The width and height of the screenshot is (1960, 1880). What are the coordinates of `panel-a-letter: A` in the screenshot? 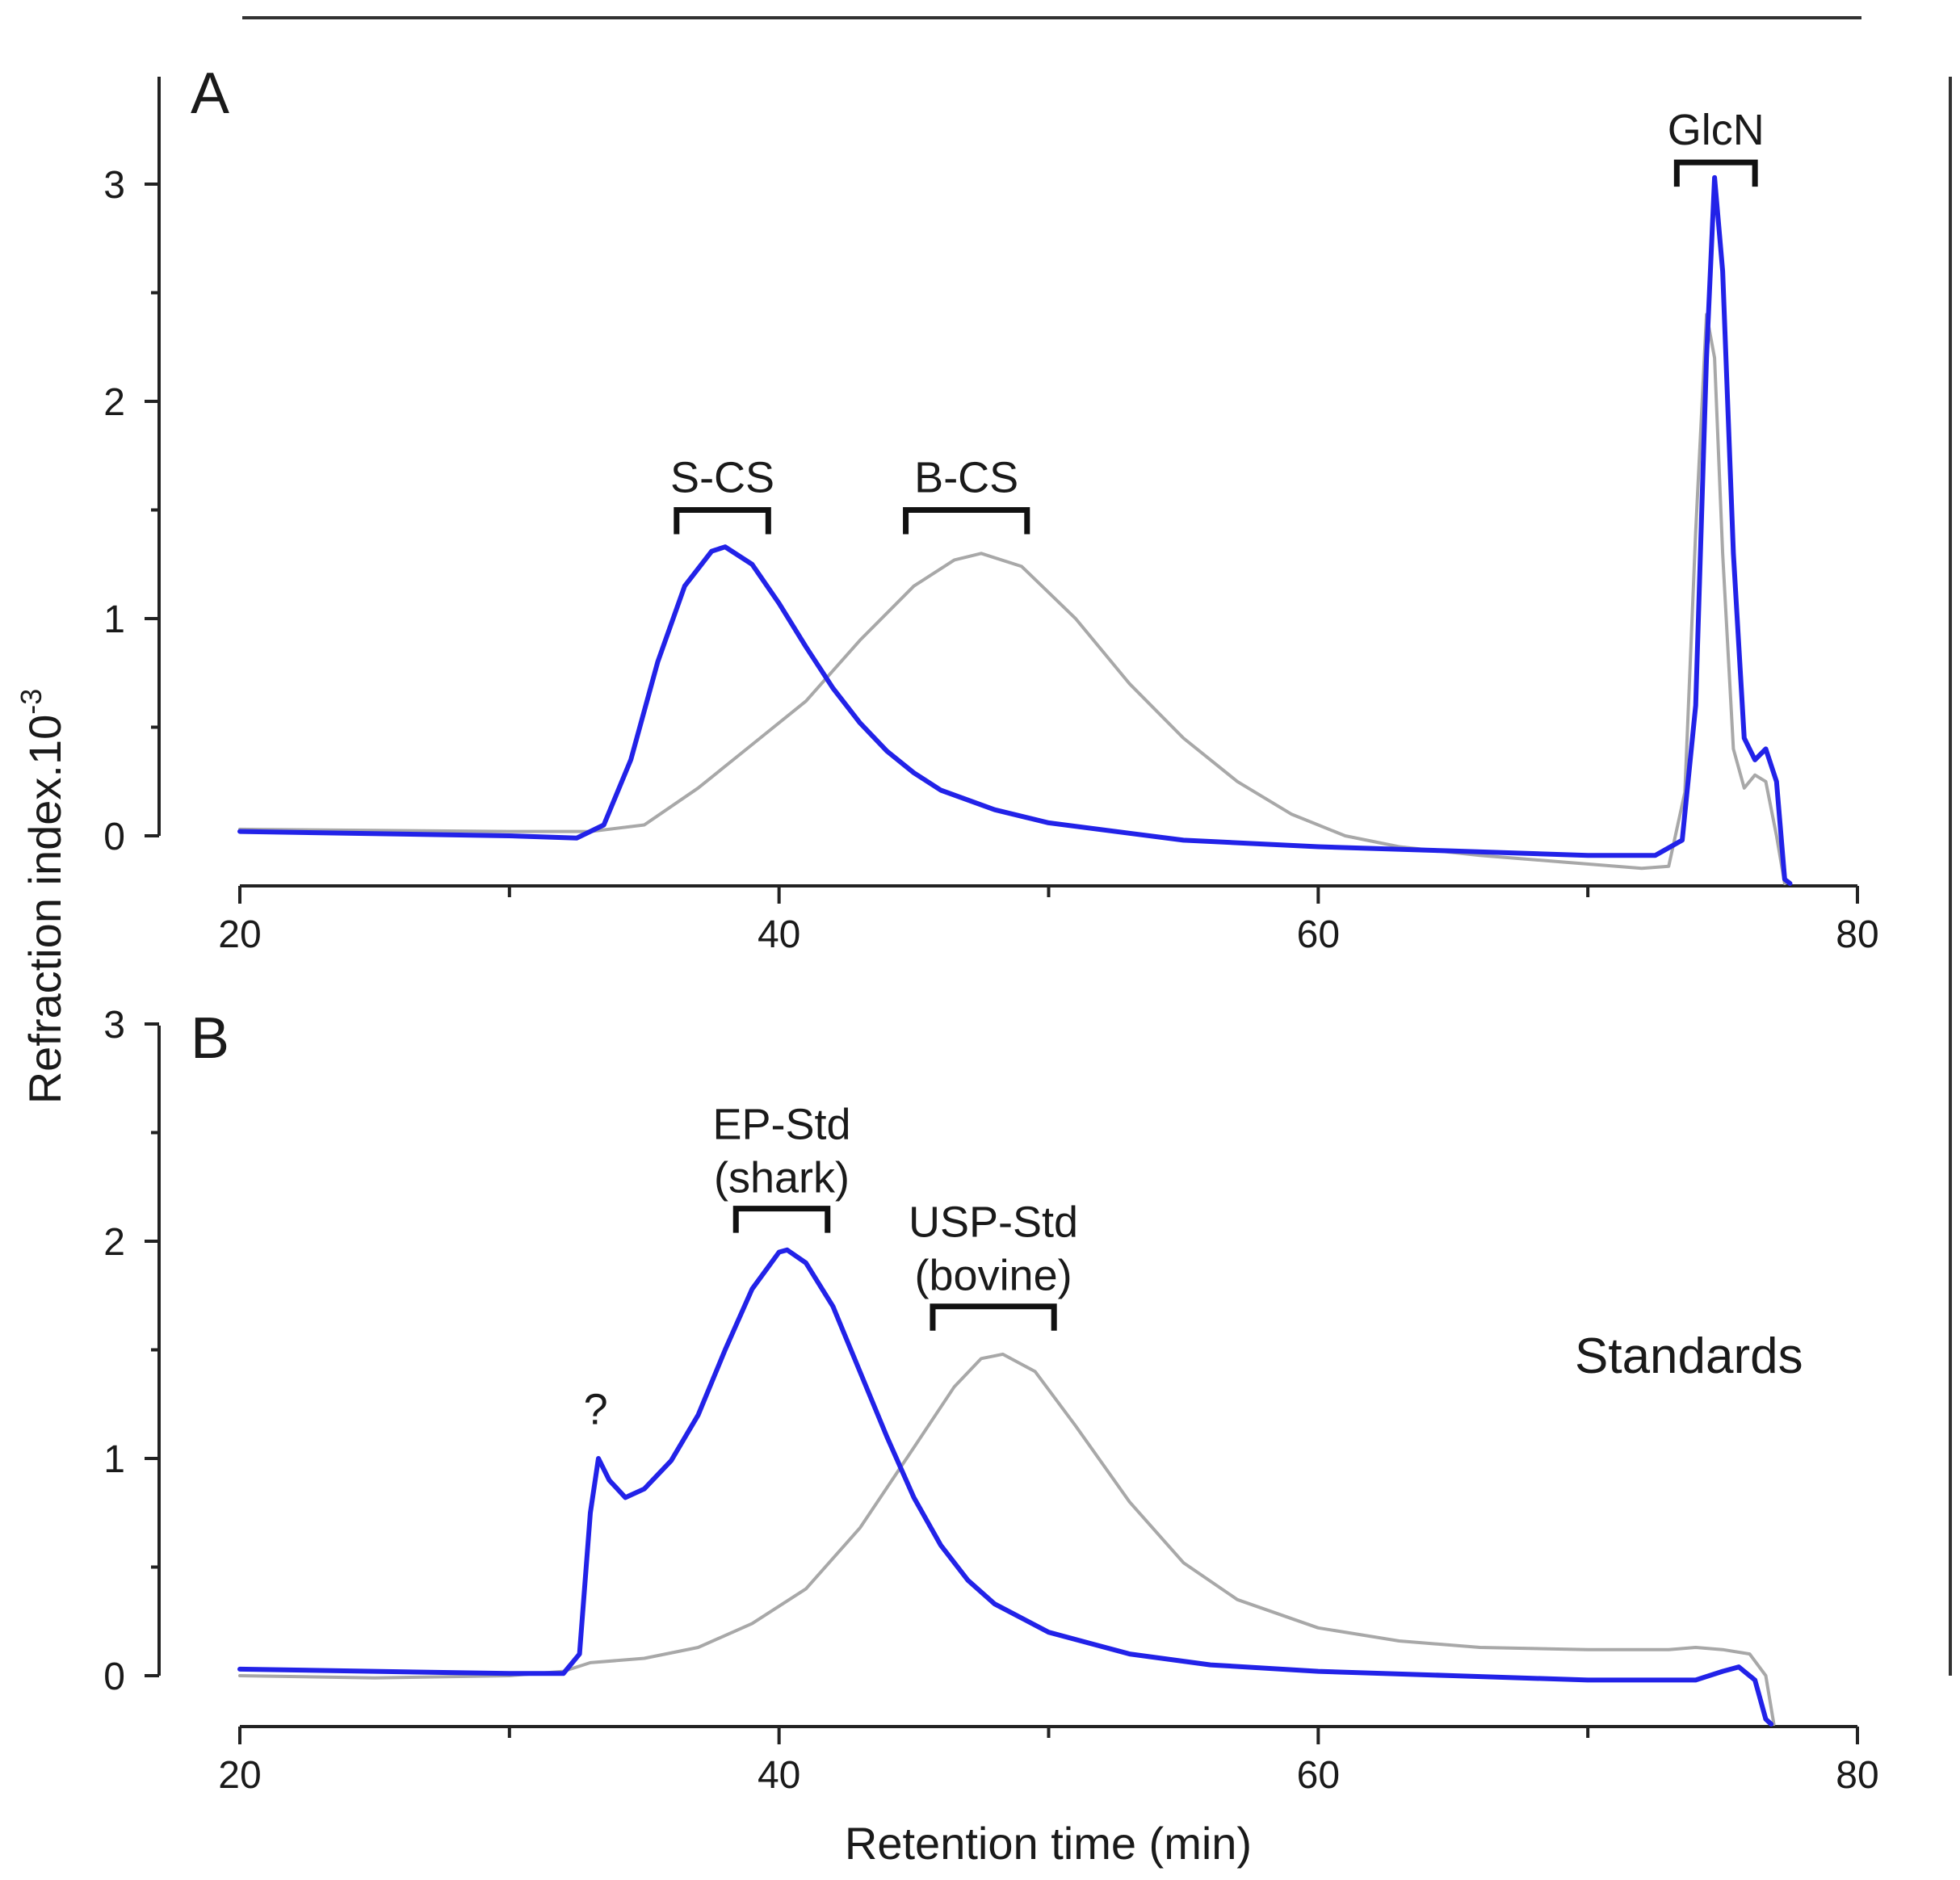 It's located at (210, 93).